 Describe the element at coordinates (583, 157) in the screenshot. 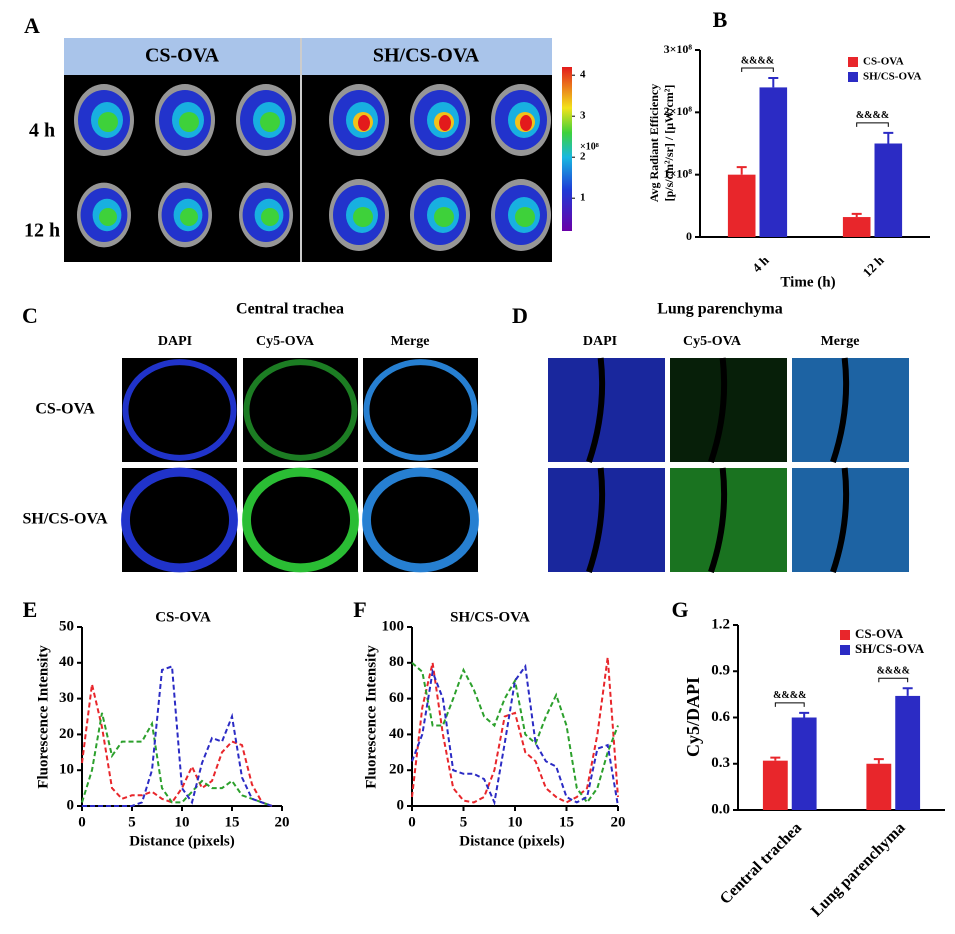

I see `colorbar-tick-label: 2` at that location.